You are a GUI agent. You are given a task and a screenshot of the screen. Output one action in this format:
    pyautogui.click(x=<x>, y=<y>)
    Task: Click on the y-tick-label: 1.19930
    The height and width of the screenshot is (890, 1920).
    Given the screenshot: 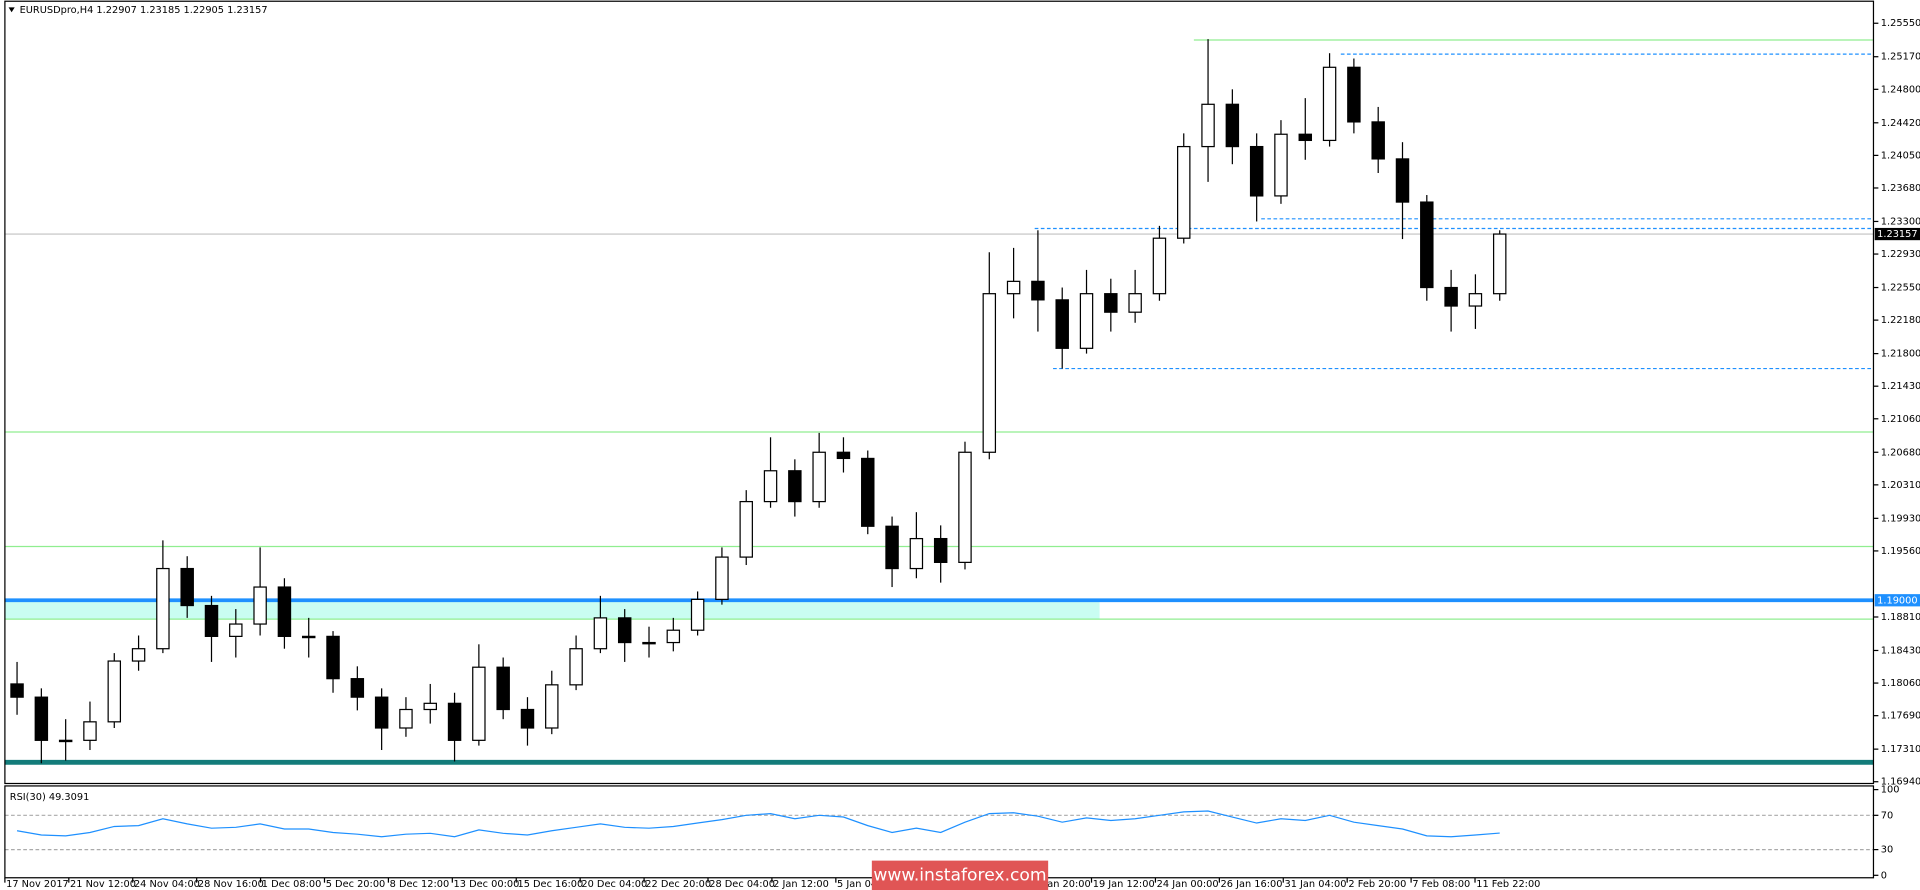 What is the action you would take?
    pyautogui.click(x=1900, y=518)
    